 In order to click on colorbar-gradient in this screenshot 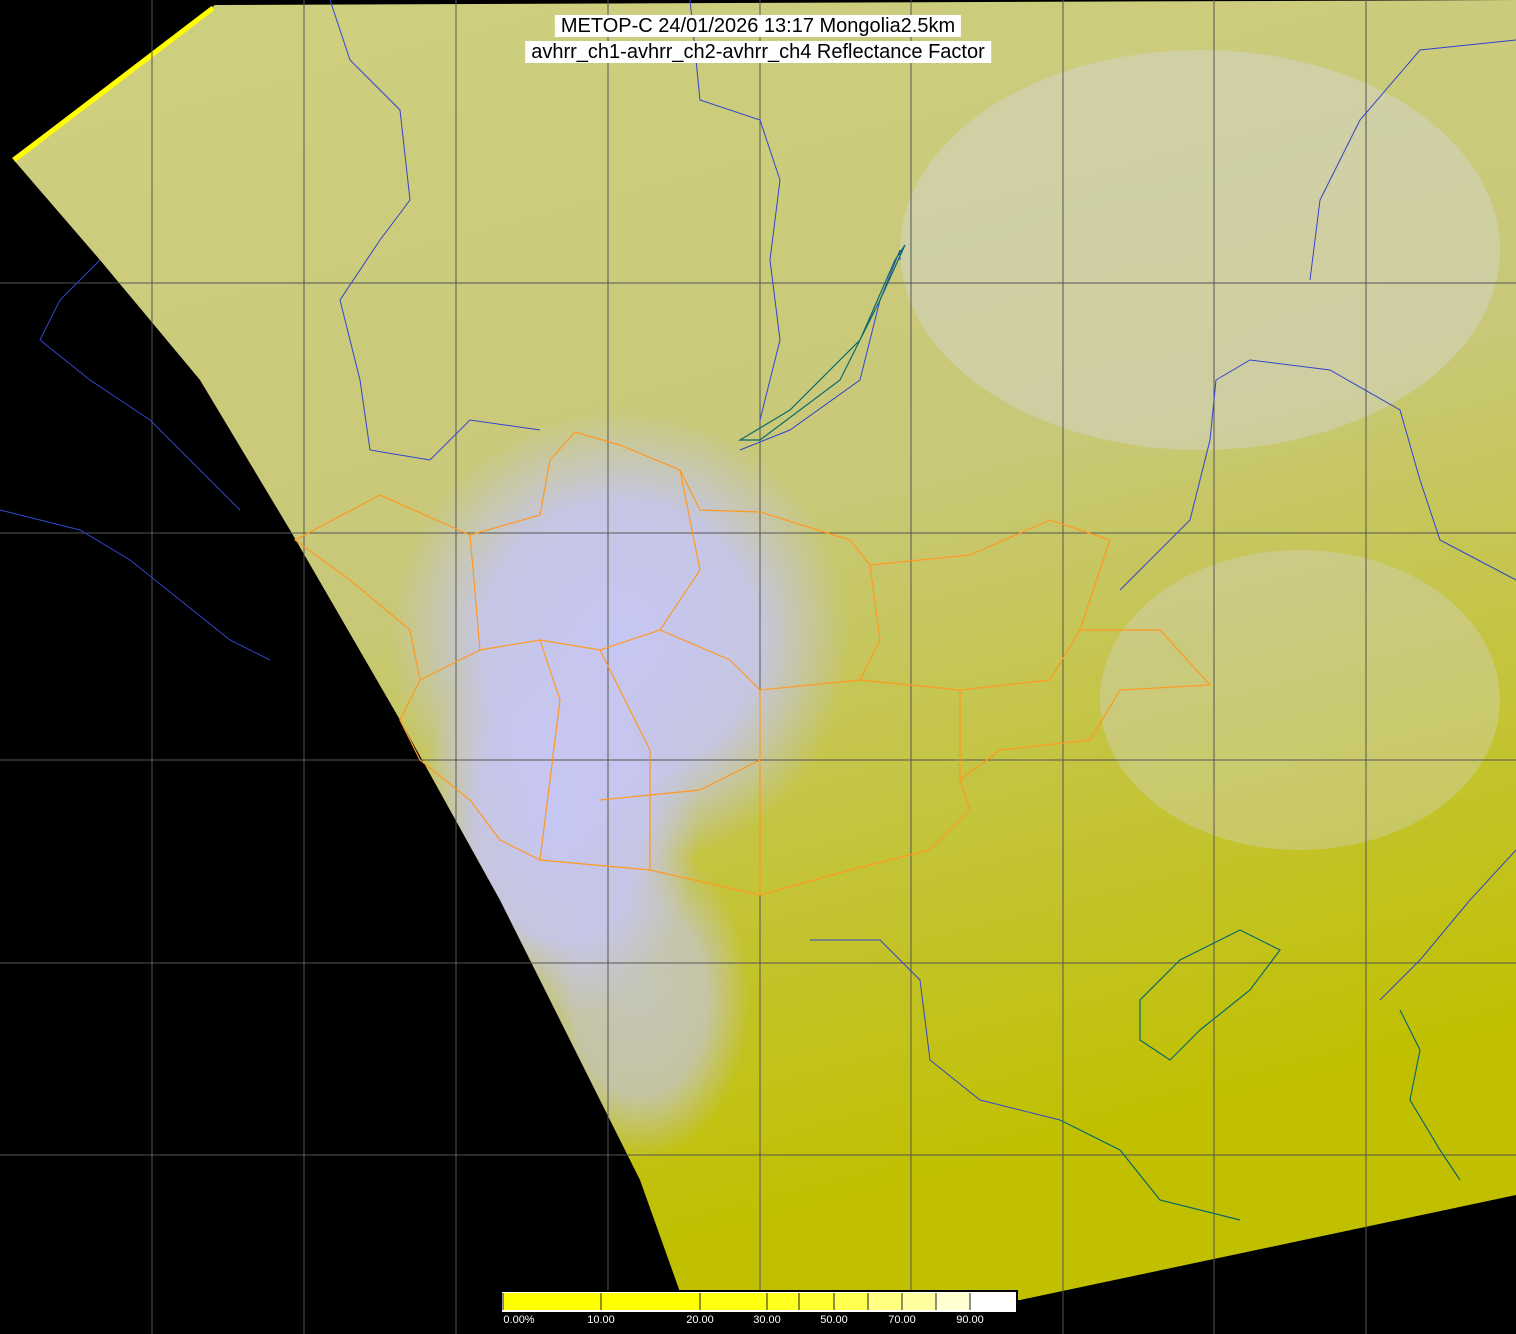, I will do `click(759, 1302)`.